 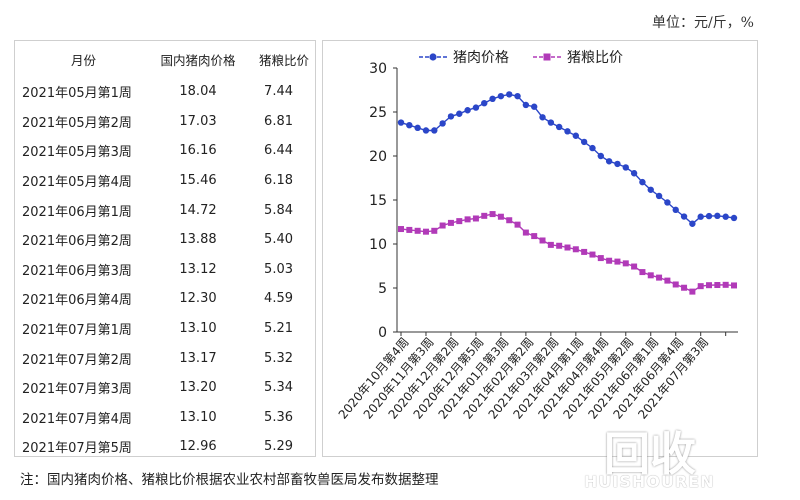 I want to click on footnote: 注：国内猪肉价格、猪粮比价根据农业农村部畜牧兽医局发布数据整理, so click(x=229, y=480).